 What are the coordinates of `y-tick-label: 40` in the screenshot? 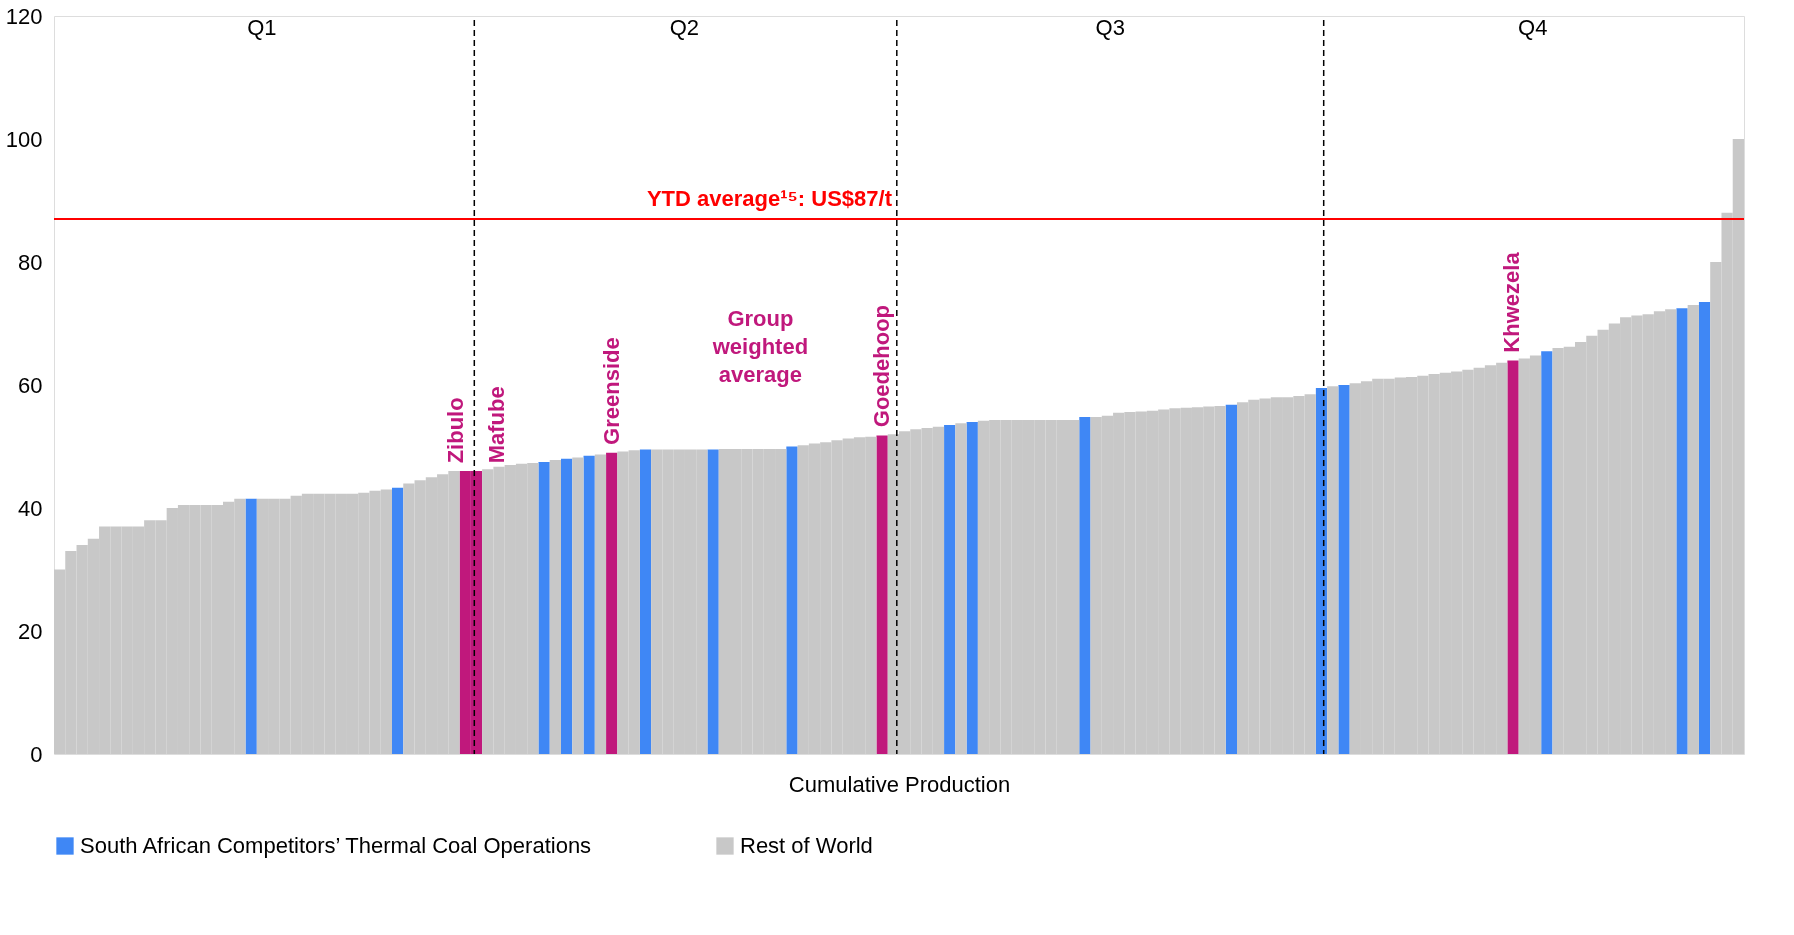 It's located at (30, 508).